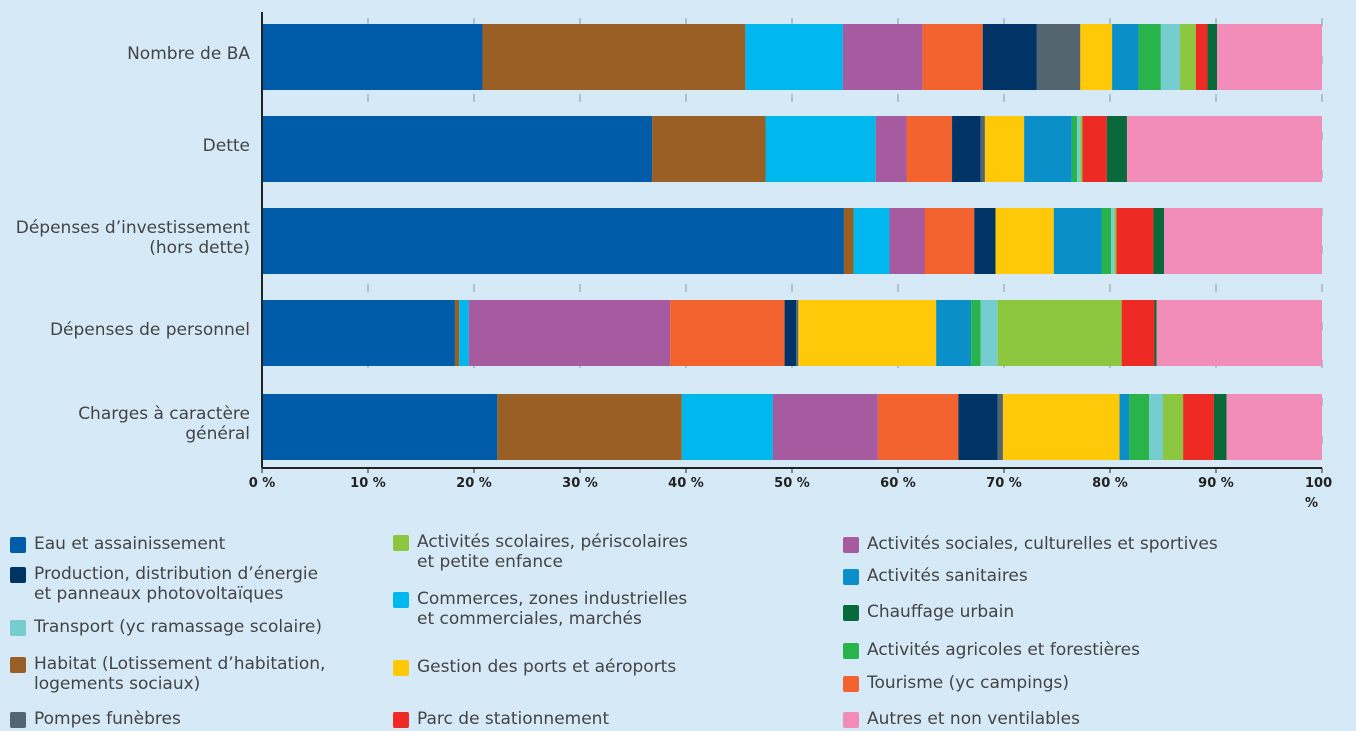 The height and width of the screenshot is (731, 1356). Describe the element at coordinates (368, 483) in the screenshot. I see `x-tick-label: 10 %` at that location.